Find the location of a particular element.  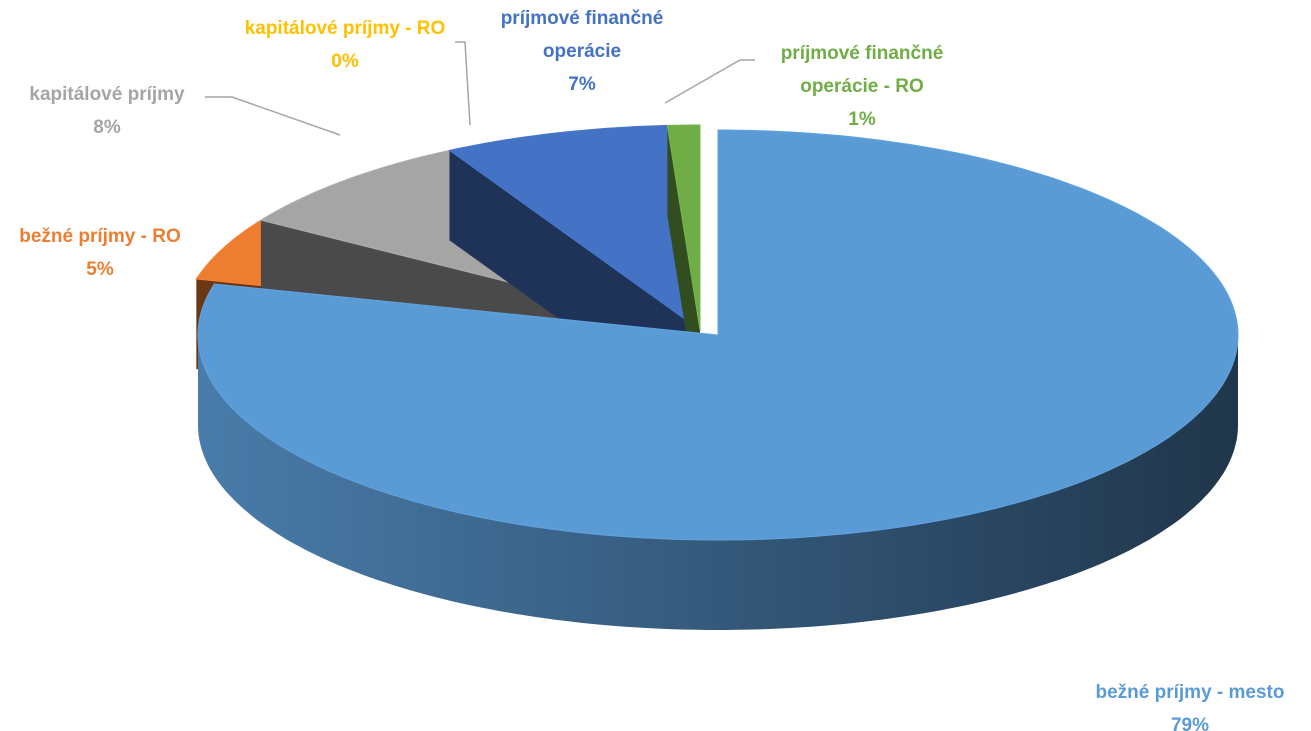

data-label: príjmové finančné operácie - RO 1% is located at coordinates (862, 86).